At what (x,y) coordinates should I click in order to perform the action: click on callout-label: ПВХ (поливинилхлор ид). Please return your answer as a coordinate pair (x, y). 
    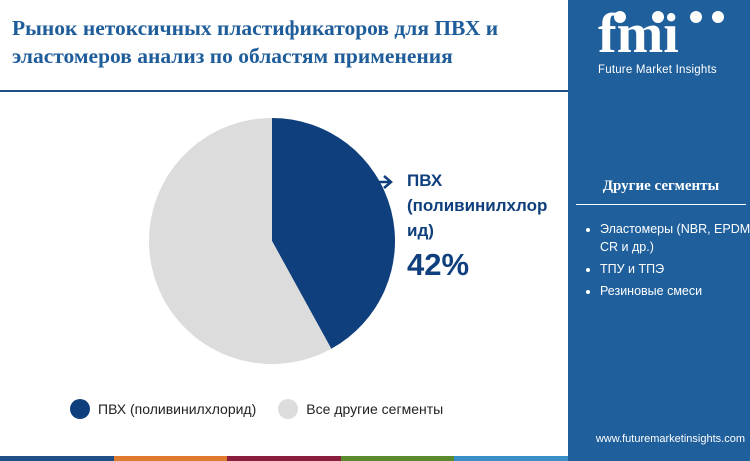
    Looking at the image, I should click on (477, 205).